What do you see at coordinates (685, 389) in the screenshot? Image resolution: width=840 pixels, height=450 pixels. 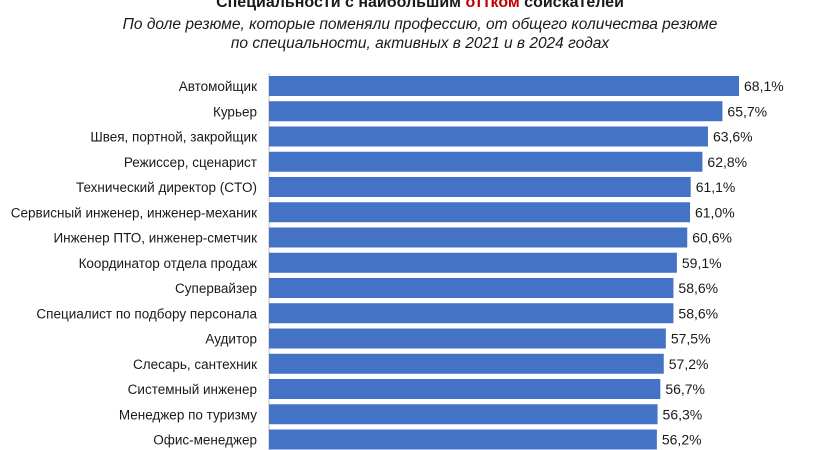 I see `data-label: 56,7%` at bounding box center [685, 389].